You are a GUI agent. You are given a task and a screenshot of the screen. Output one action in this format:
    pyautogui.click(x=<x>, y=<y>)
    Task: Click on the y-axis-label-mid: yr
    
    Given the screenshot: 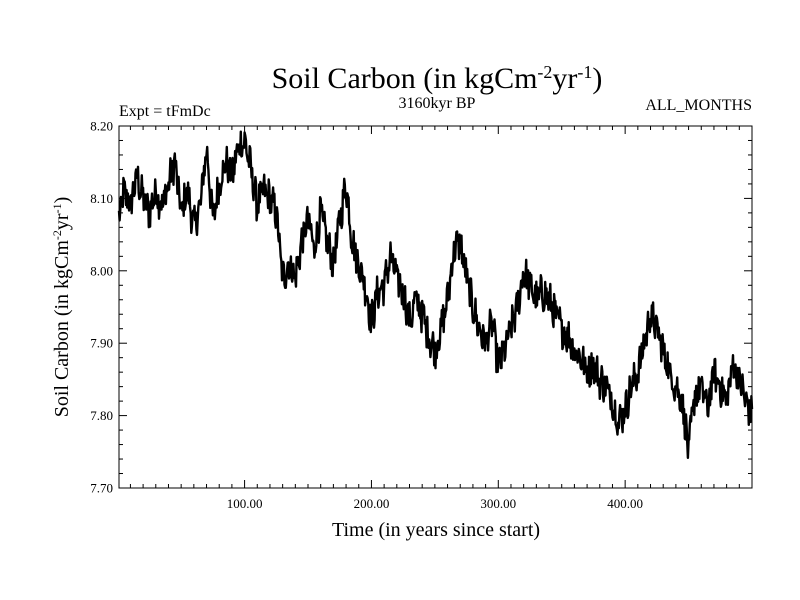 What is the action you would take?
    pyautogui.click(x=62, y=221)
    